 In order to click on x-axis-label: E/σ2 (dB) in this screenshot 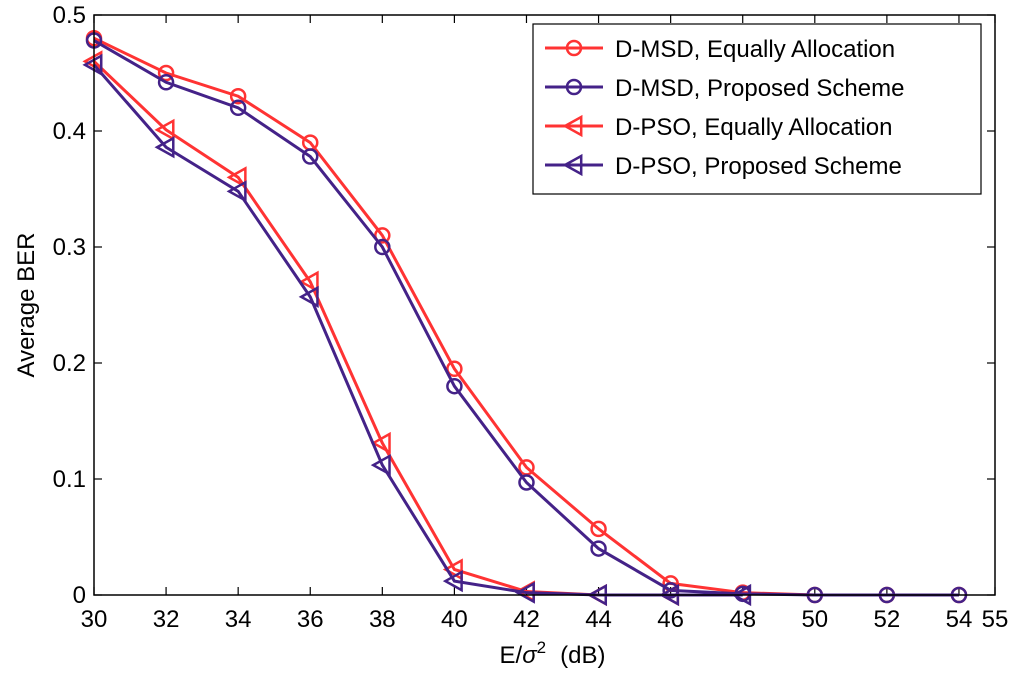, I will do `click(553, 653)`.